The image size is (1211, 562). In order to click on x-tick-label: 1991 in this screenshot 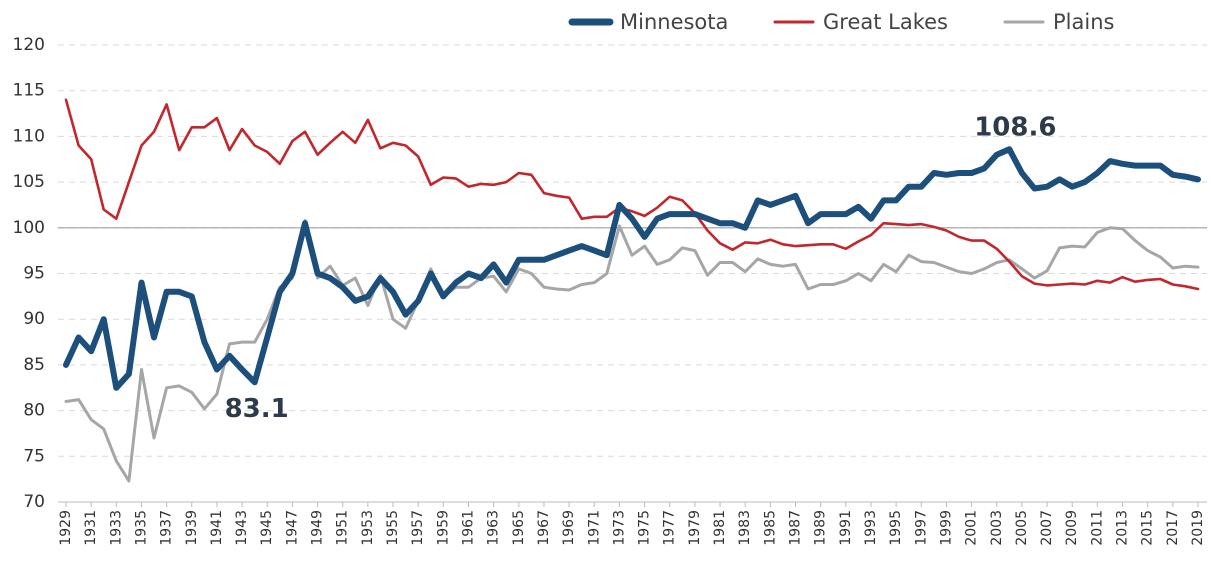, I will do `click(846, 528)`.